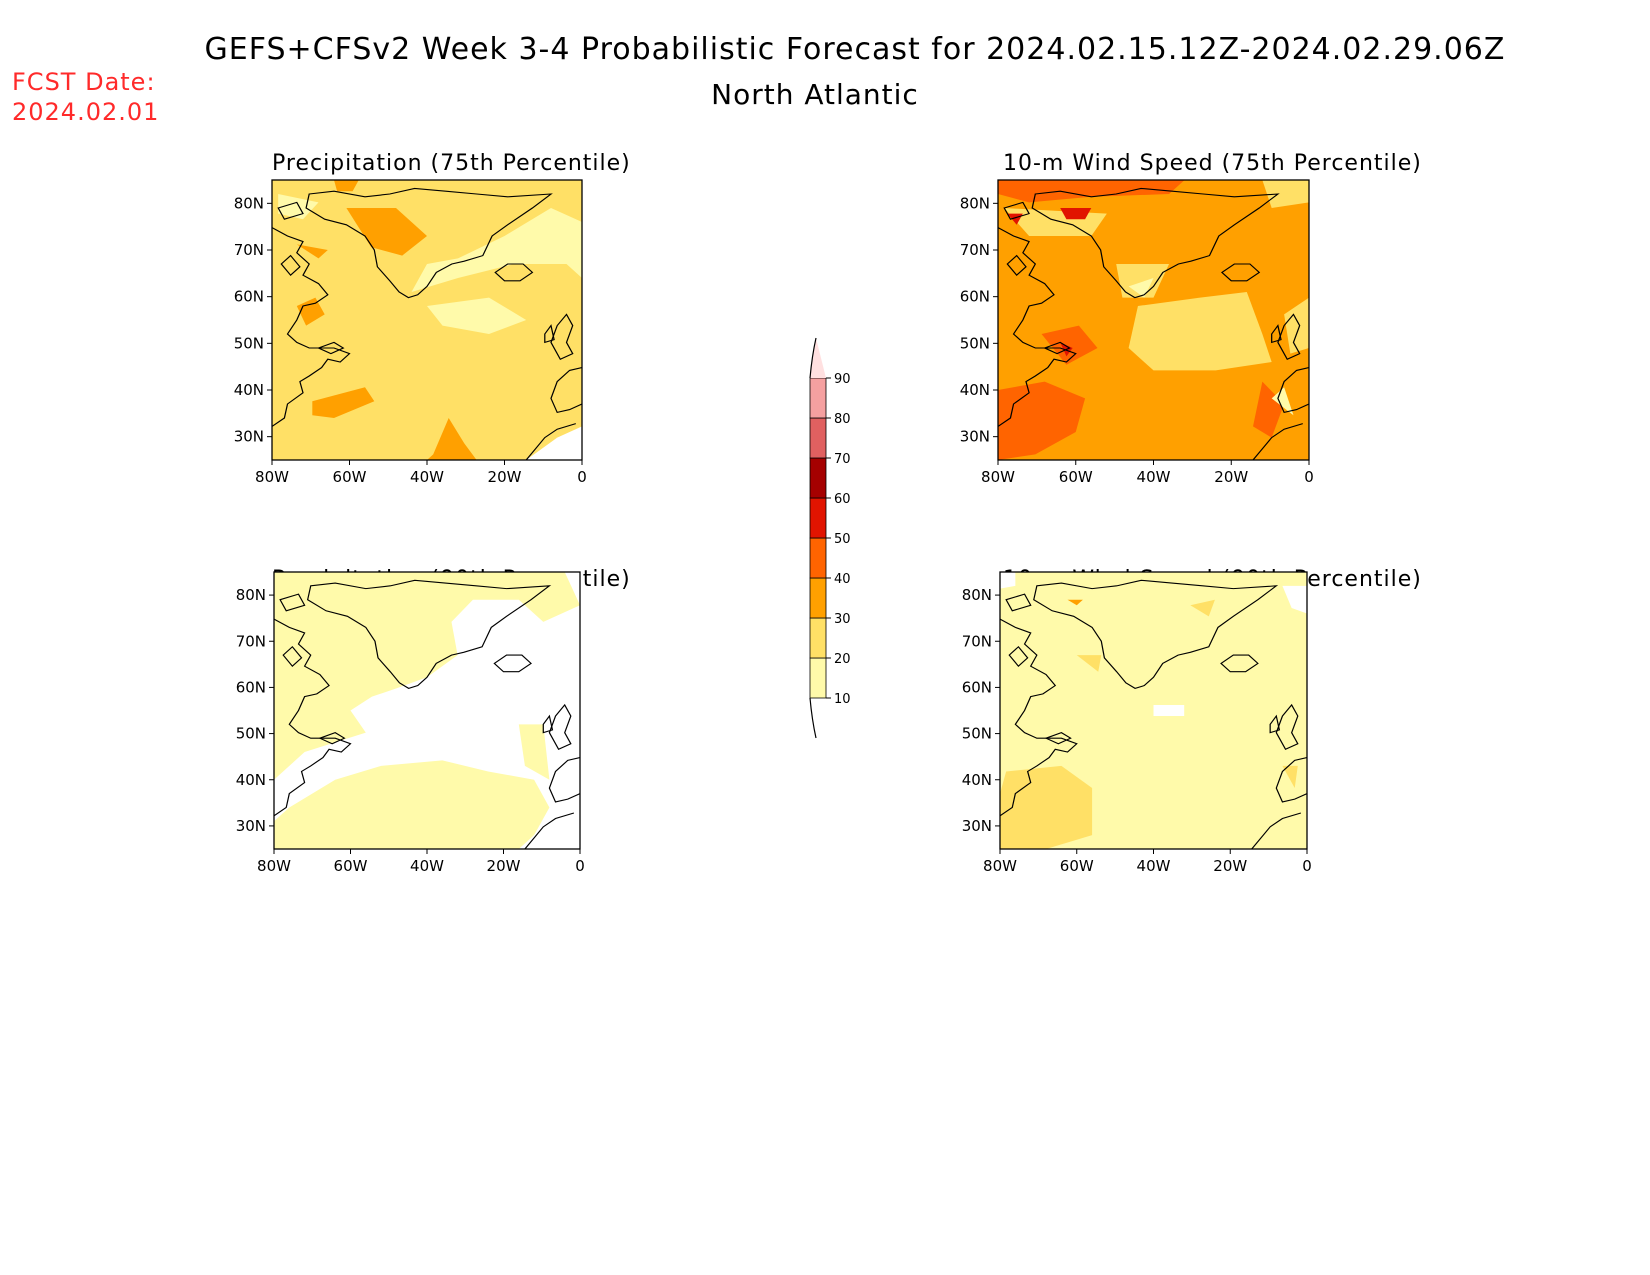 The height and width of the screenshot is (1275, 1650). Describe the element at coordinates (813, 718) in the screenshot. I see `colorbar-bottom-tip` at that location.